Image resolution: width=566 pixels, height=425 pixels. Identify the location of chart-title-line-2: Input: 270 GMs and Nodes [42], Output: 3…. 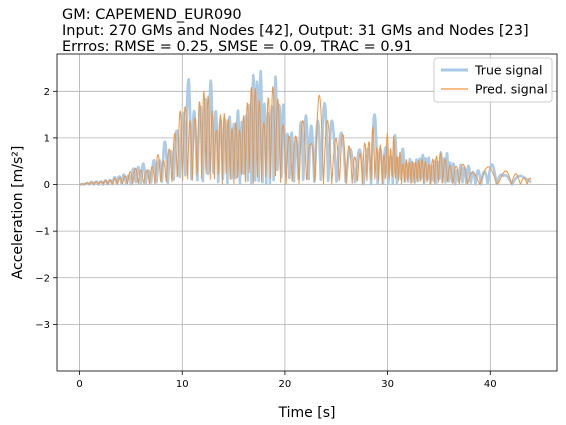
(295, 31).